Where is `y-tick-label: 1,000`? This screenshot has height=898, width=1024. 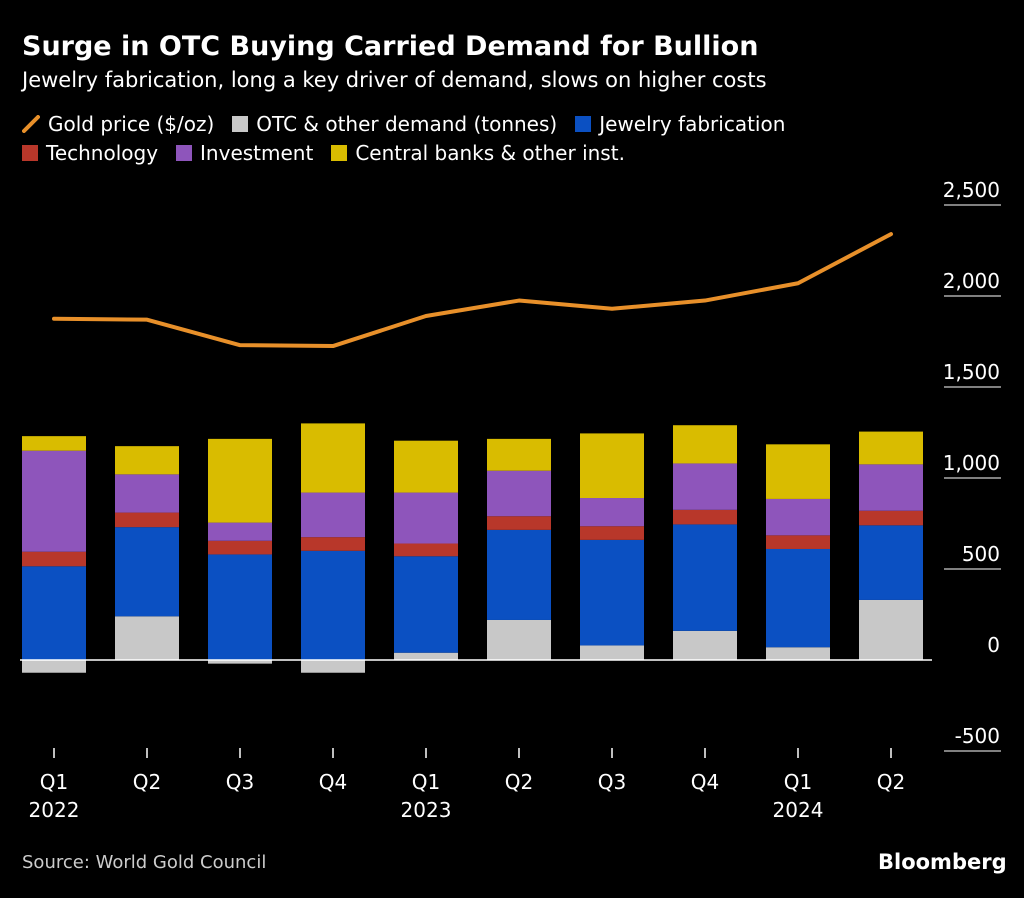
y-tick-label: 1,000 is located at coordinates (971, 463).